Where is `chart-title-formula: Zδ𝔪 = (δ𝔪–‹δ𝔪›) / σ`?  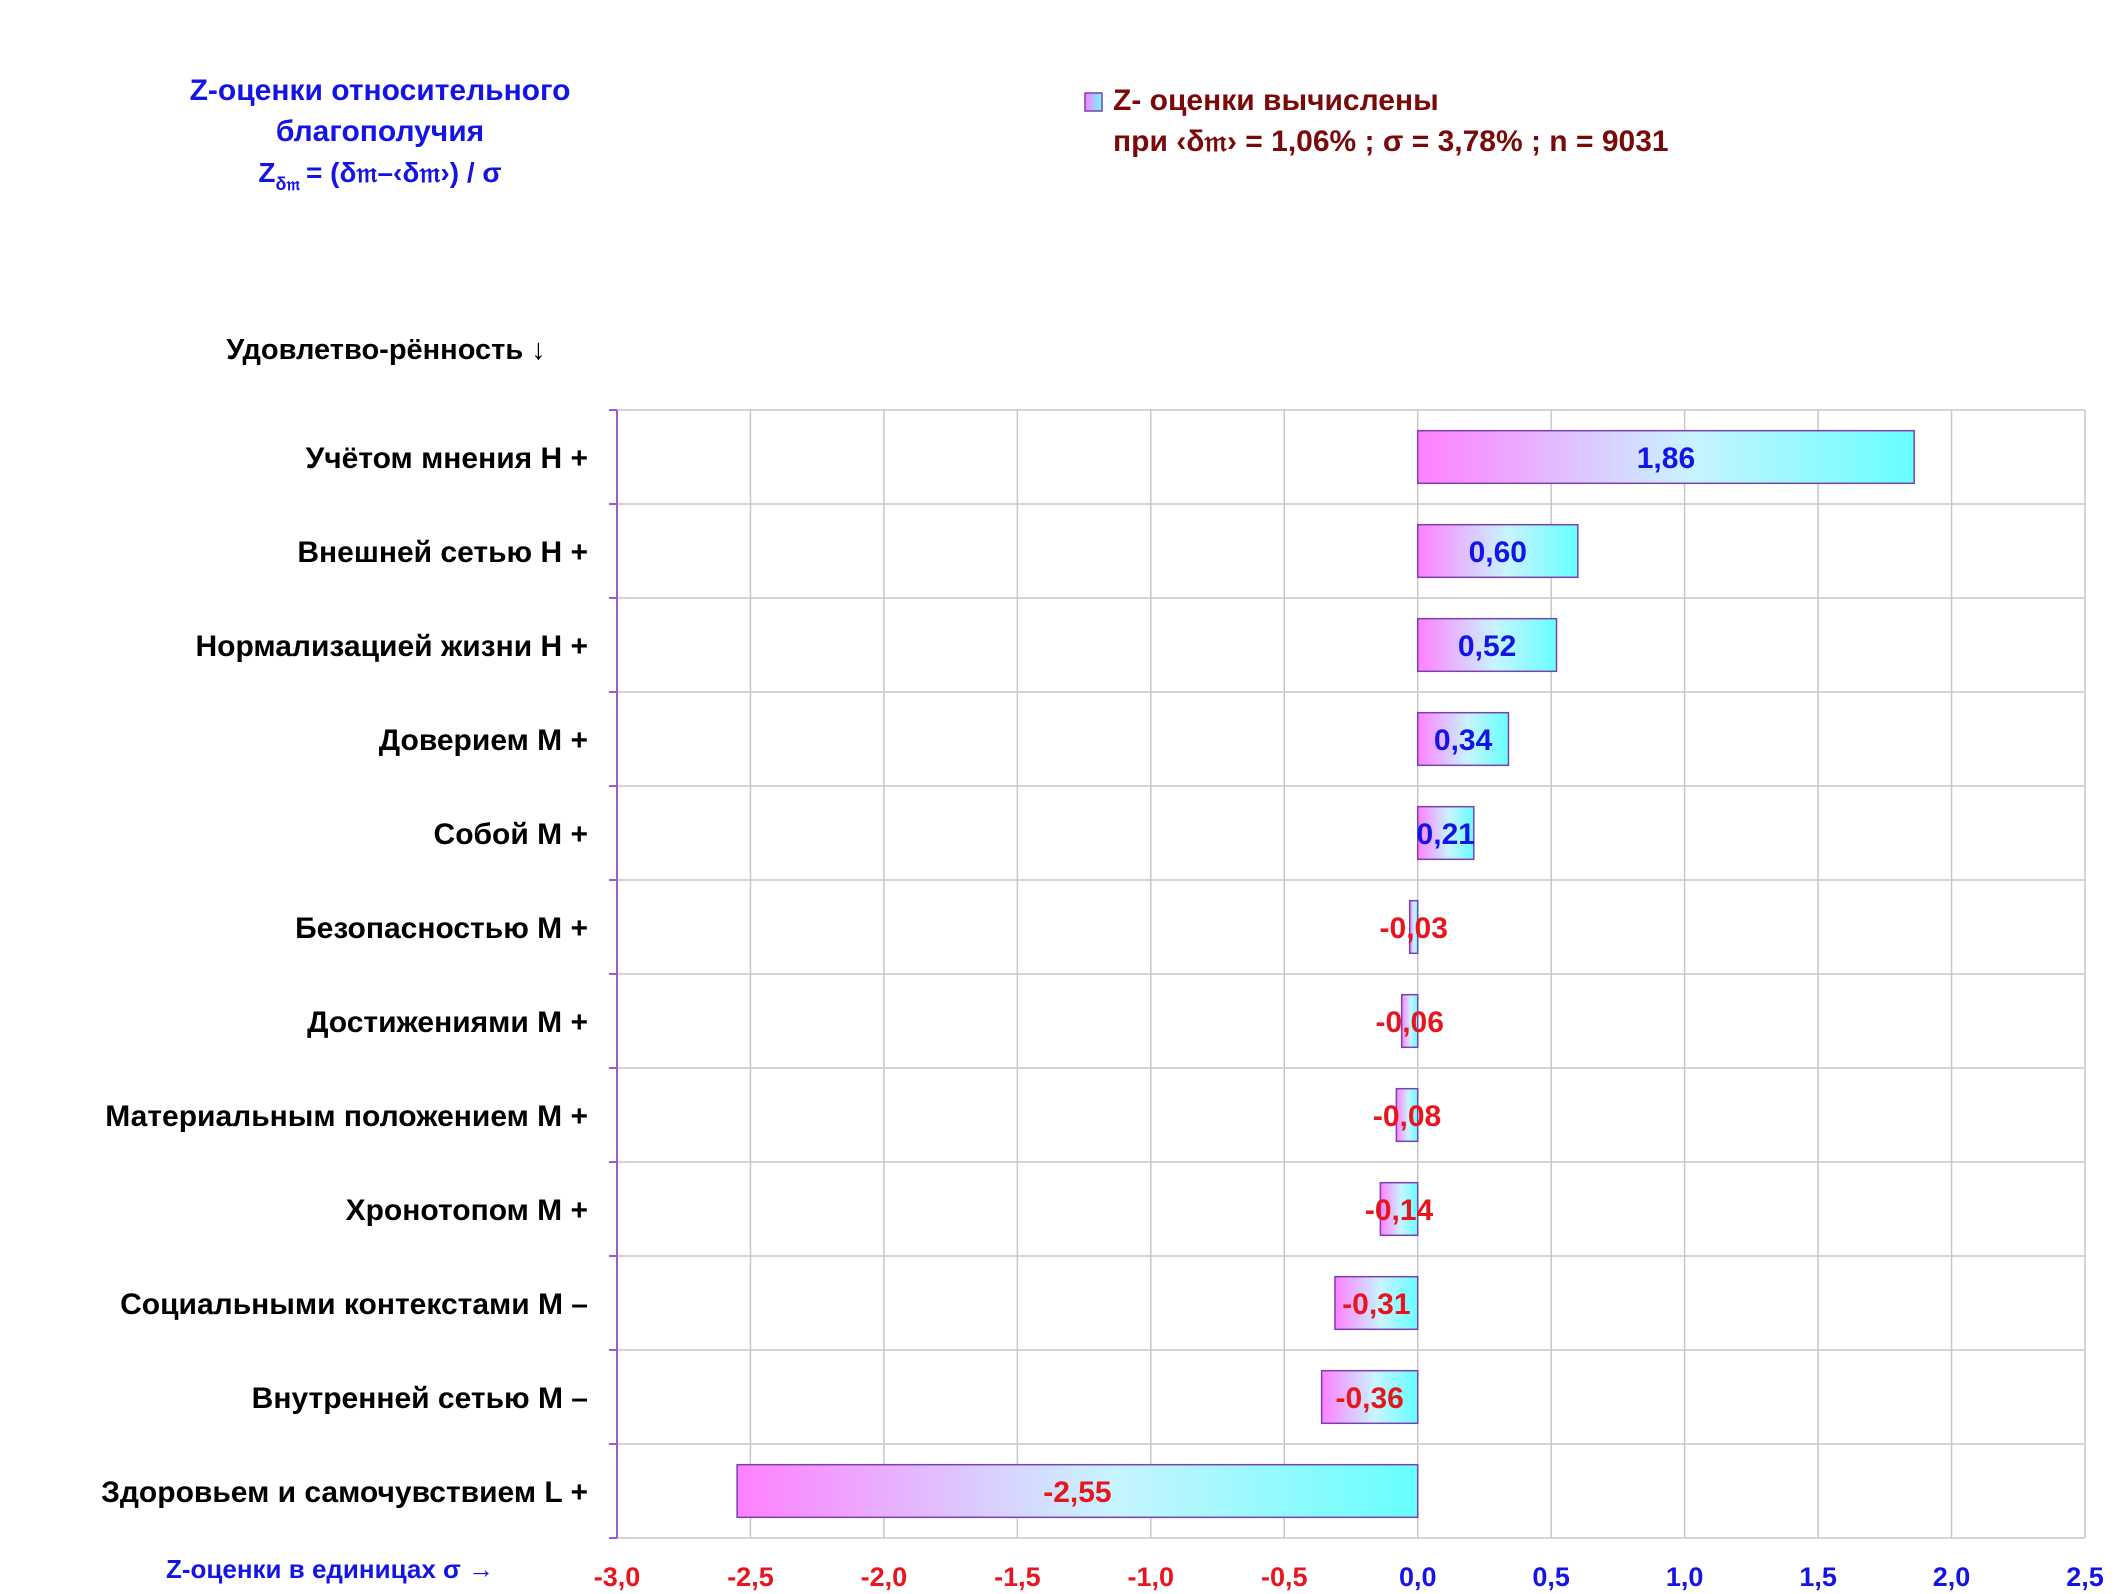
chart-title-formula: Zδ𝔪 = (δ𝔪–‹δ𝔪›) / σ is located at coordinates (379, 175).